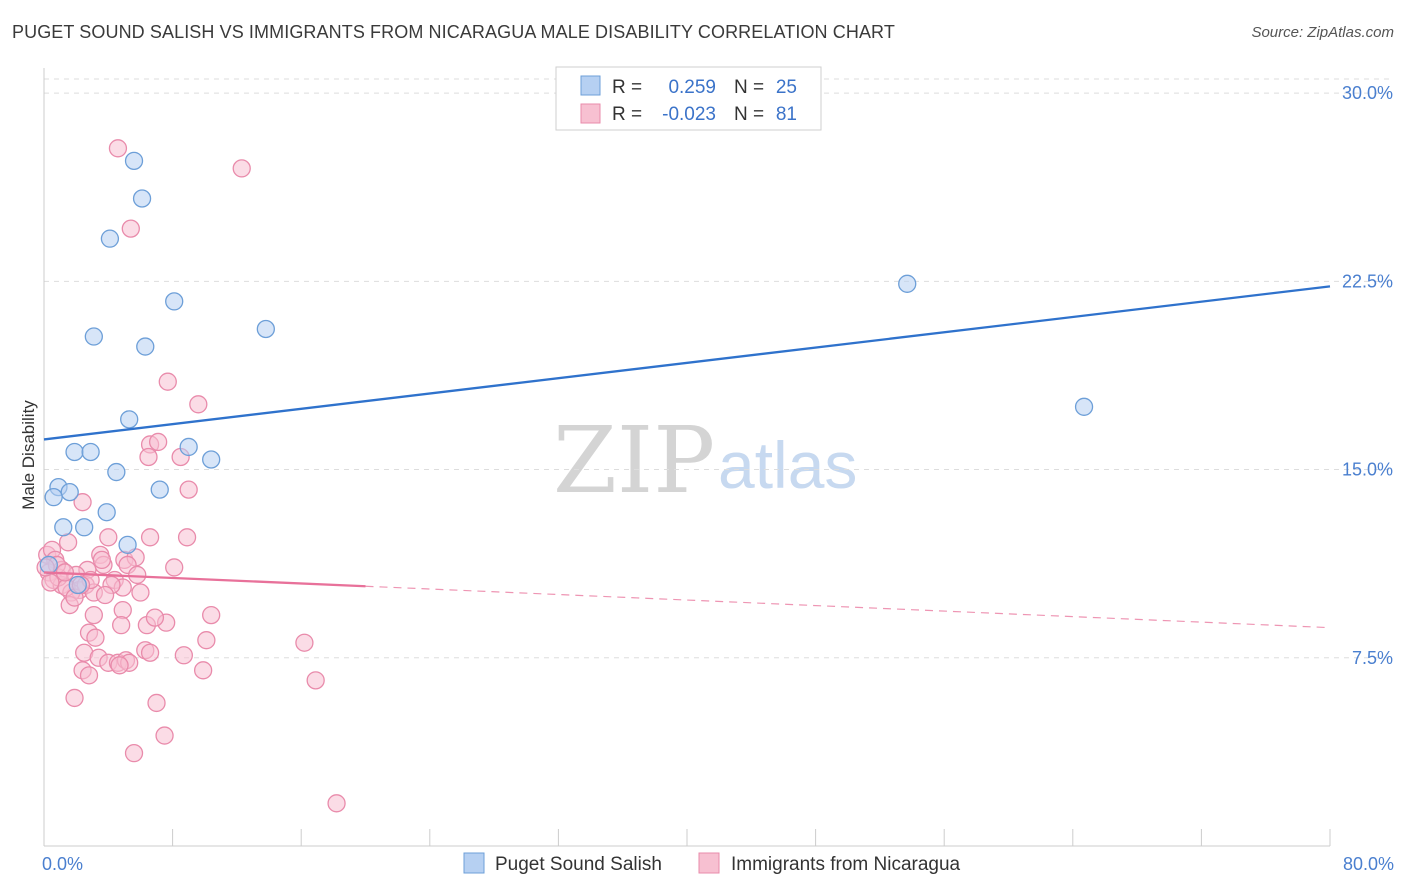 This screenshot has height=892, width=1406. Describe the element at coordinates (204, 579) in the screenshot. I see `nicaragua-trend-line` at that location.